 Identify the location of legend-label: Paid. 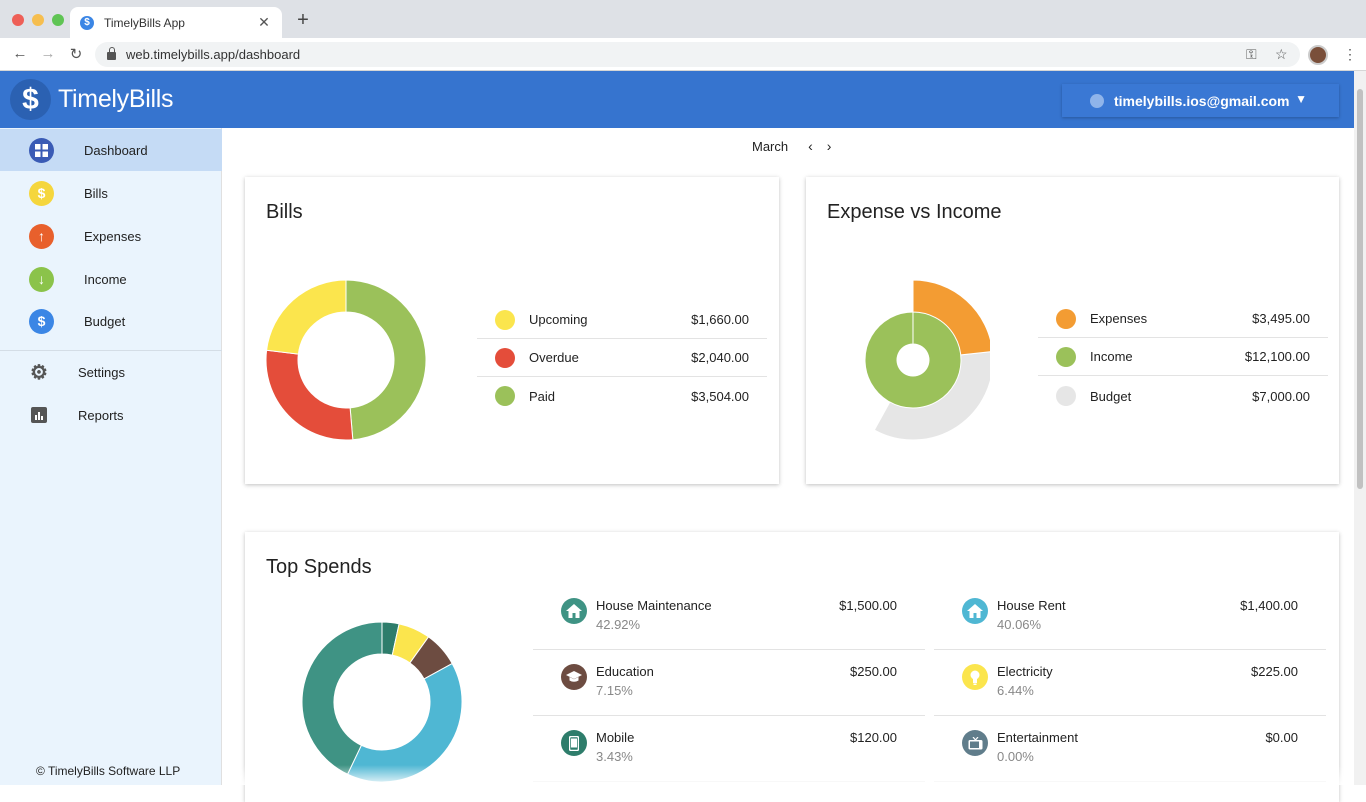
(542, 396).